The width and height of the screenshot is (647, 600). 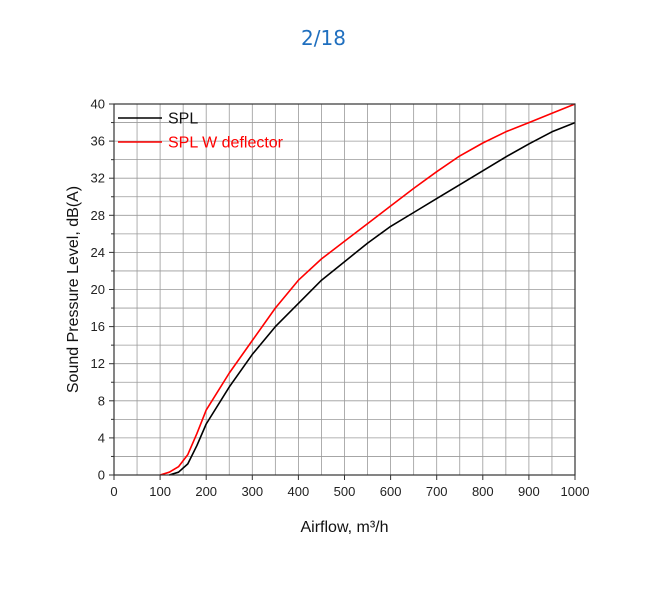 What do you see at coordinates (299, 491) in the screenshot?
I see `x-tick-label: 400` at bounding box center [299, 491].